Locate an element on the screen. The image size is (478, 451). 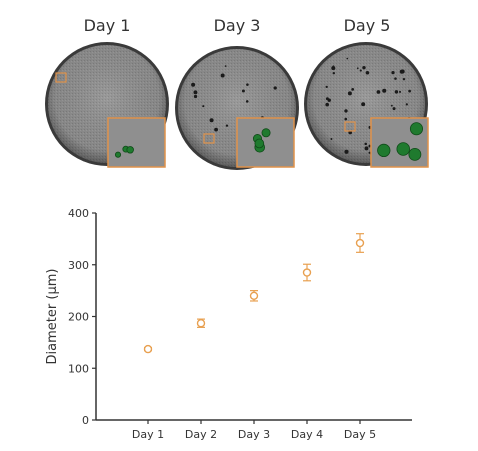
x-tick-label: Day 5 is located at coordinates (360, 434).